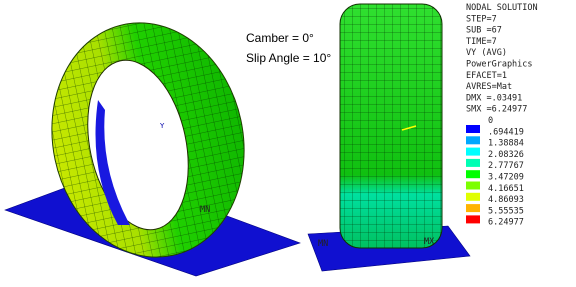  What do you see at coordinates (484, 31) in the screenshot?
I see `legend-header: SUB =67` at bounding box center [484, 31].